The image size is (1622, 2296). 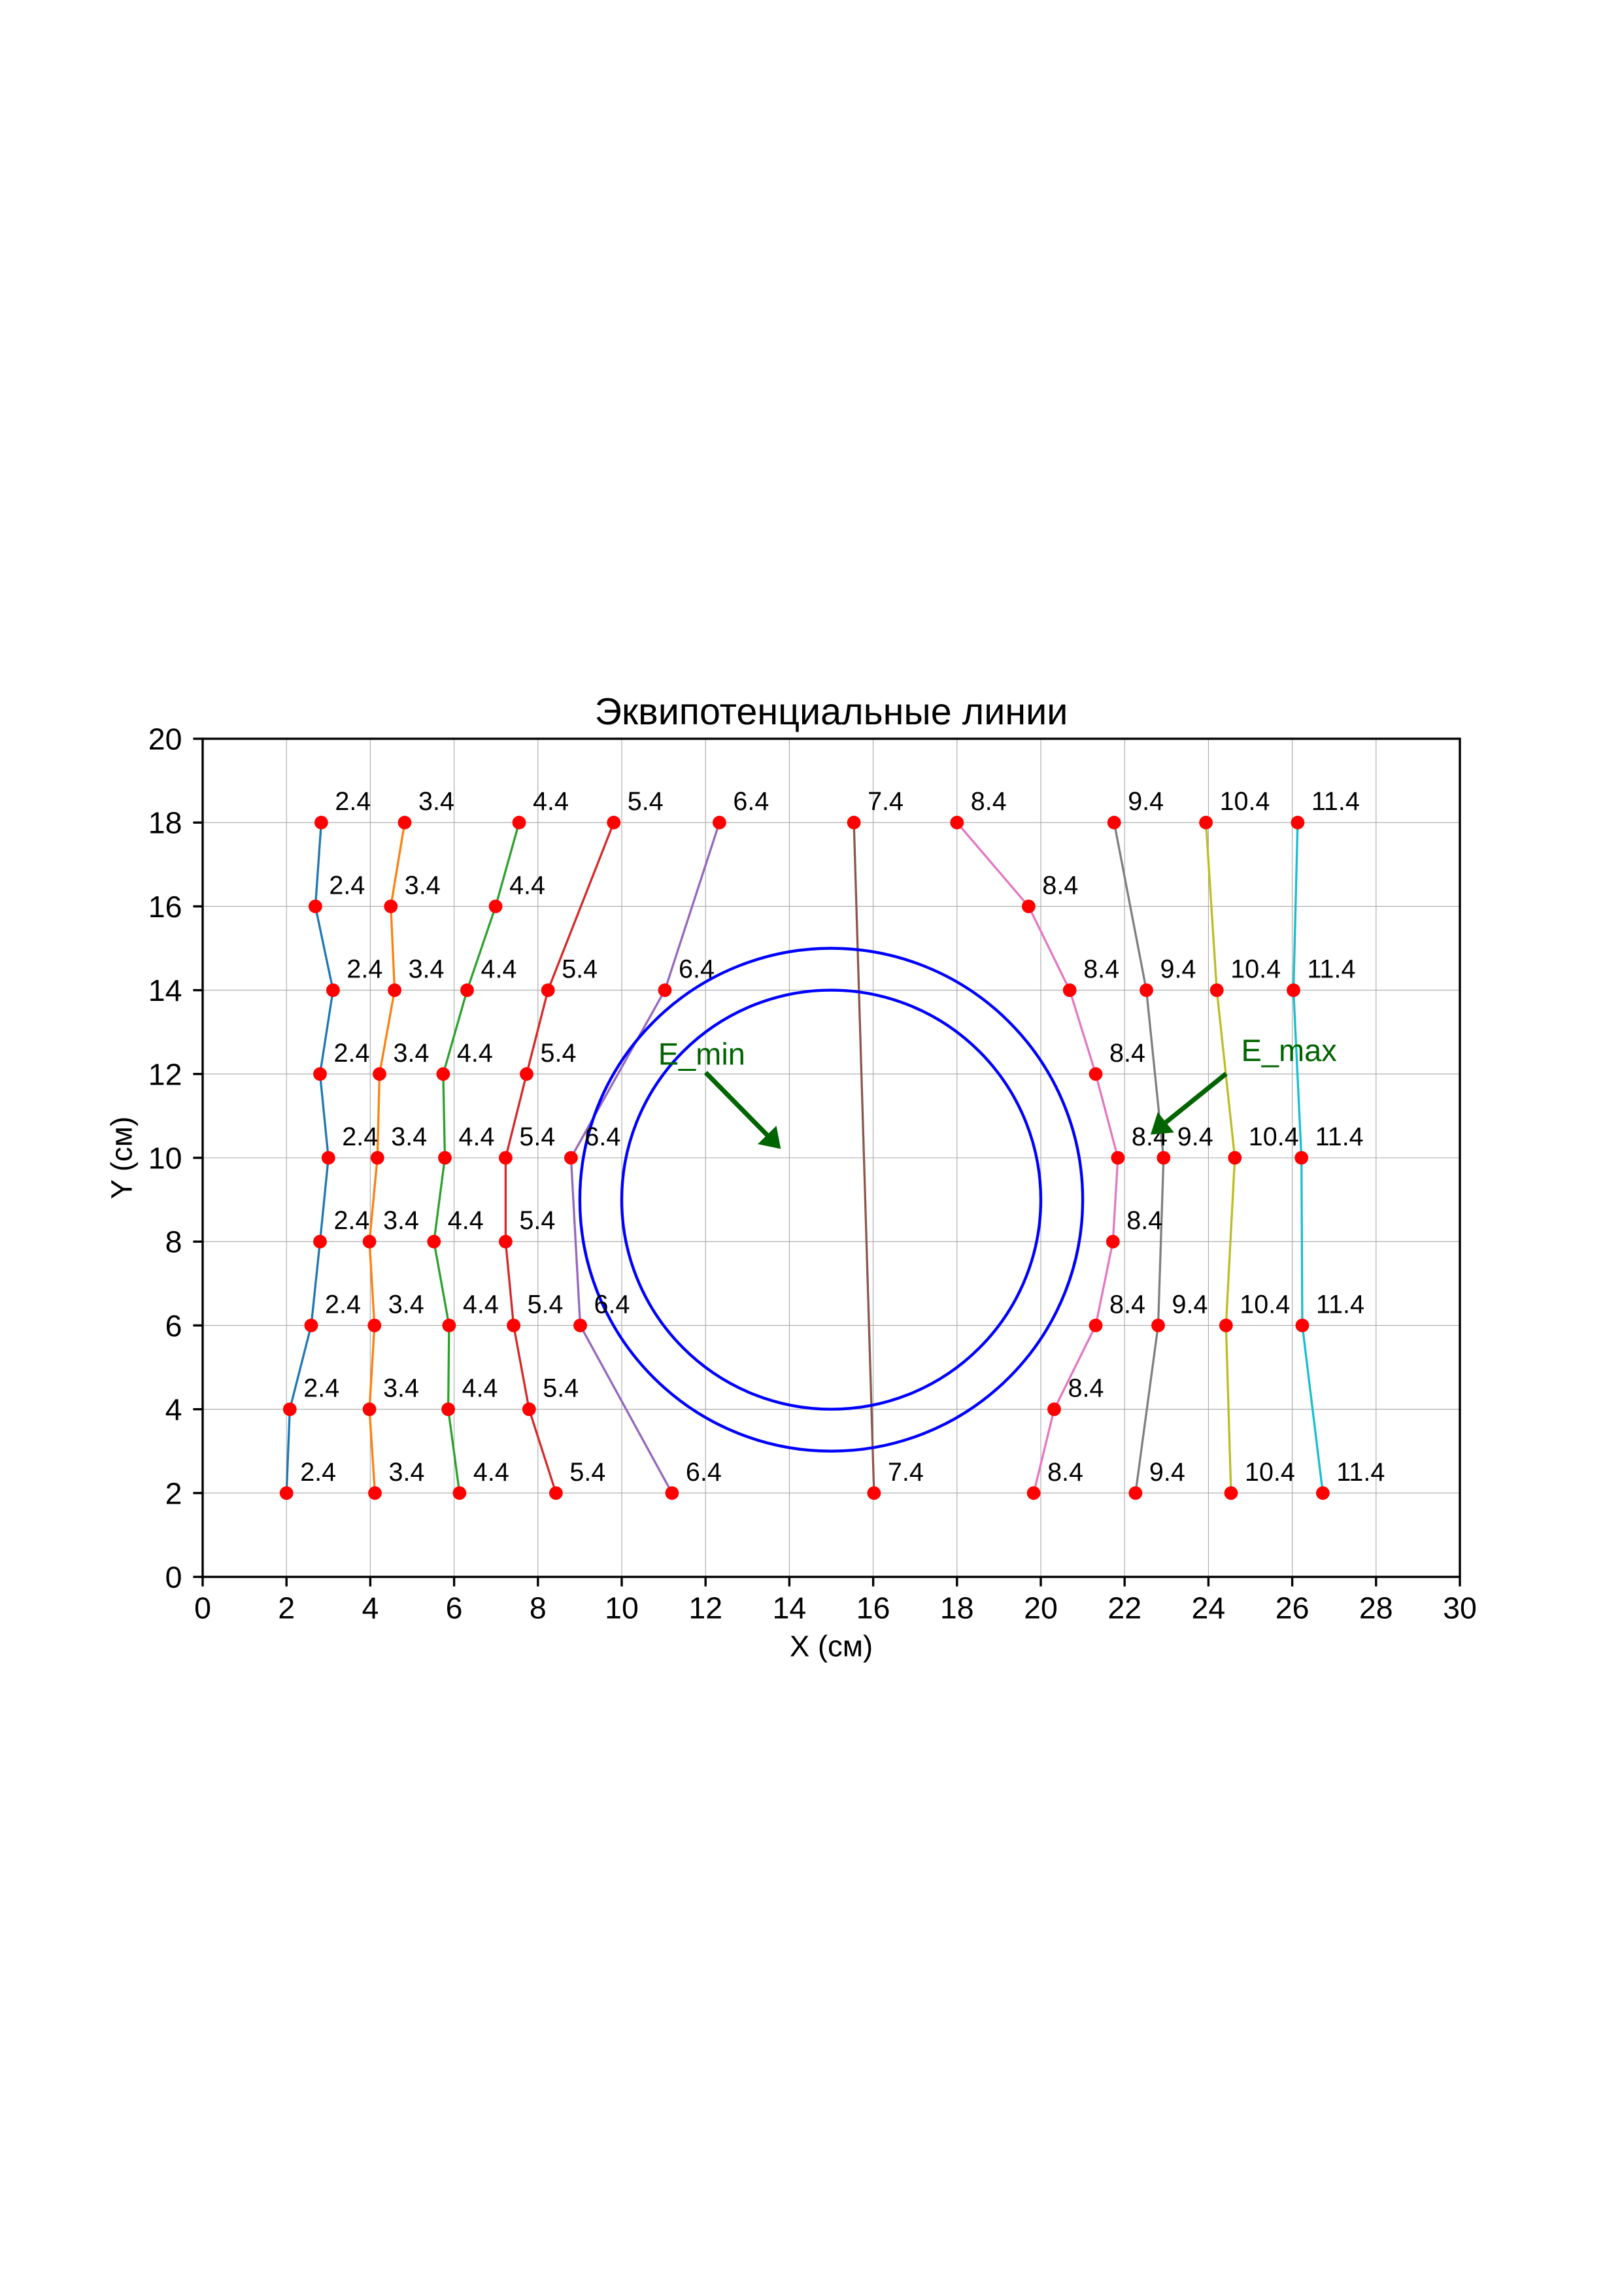 What do you see at coordinates (1460, 1608) in the screenshot?
I see `svg-text: 30` at bounding box center [1460, 1608].